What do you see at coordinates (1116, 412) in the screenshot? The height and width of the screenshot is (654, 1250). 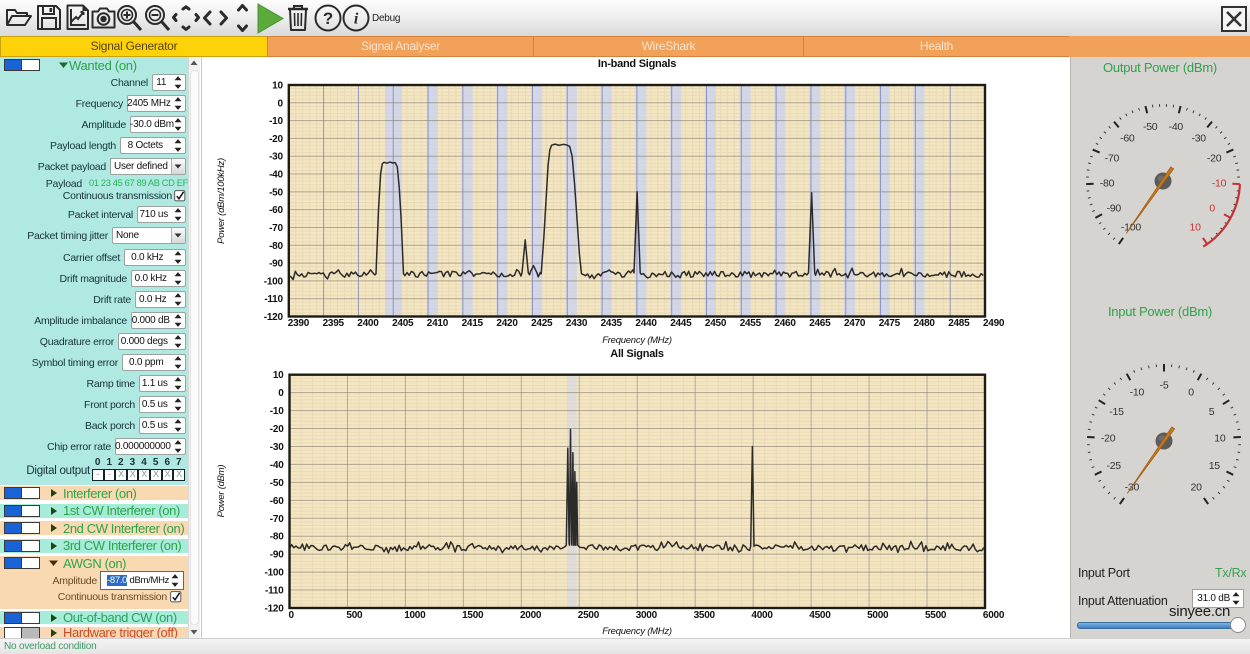 I see `svg-text: -15` at bounding box center [1116, 412].